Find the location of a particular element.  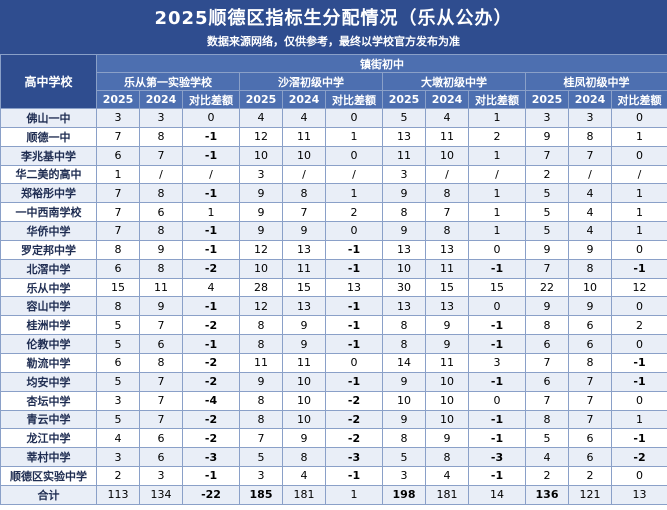

difference-cell: -22 is located at coordinates (211, 494).